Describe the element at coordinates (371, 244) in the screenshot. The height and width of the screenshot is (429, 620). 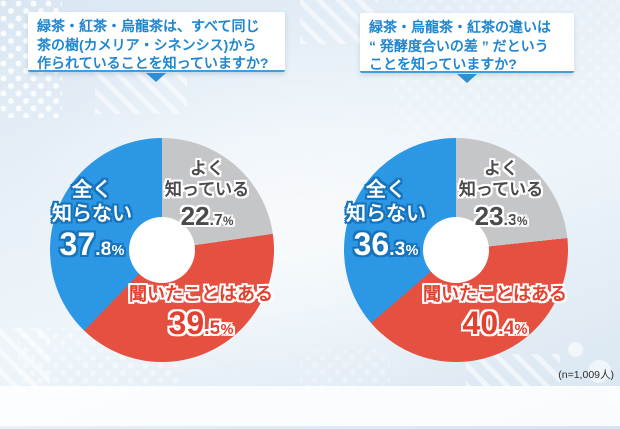
I see `percent-int: 36` at that location.